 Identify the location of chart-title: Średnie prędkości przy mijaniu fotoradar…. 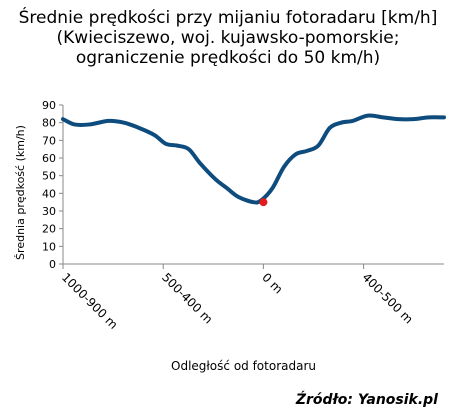
(228, 38).